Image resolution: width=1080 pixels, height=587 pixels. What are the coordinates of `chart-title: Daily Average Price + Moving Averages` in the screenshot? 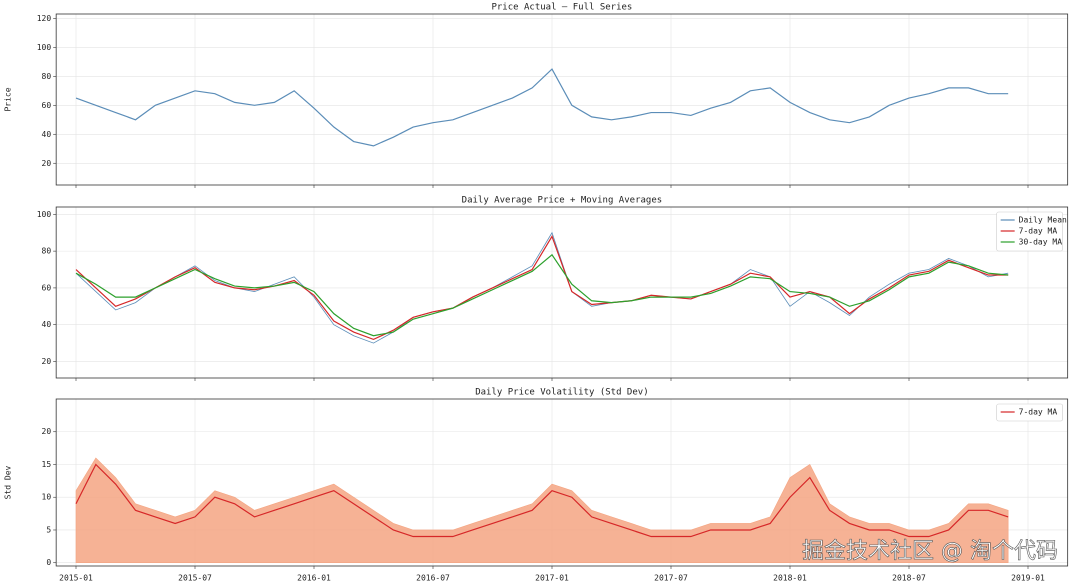 It's located at (562, 201).